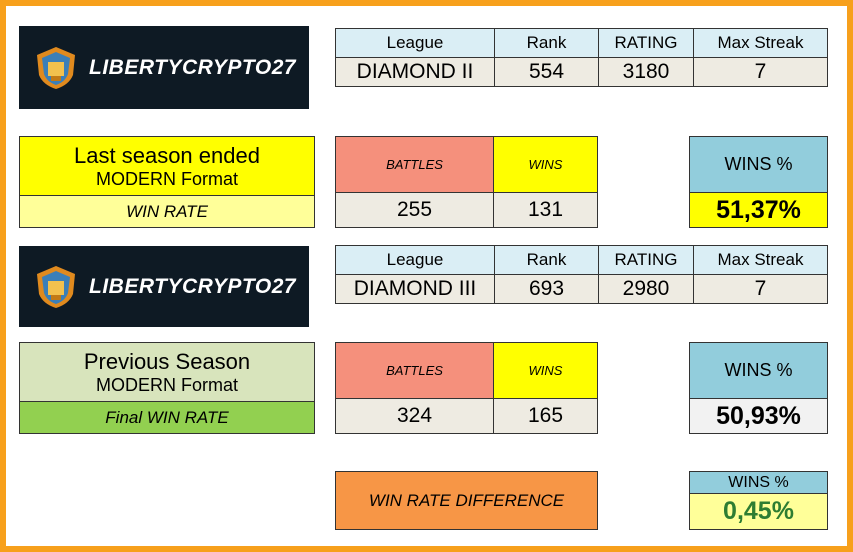  Describe the element at coordinates (414, 370) in the screenshot. I see `previous-battles-label: BATTLES` at that location.